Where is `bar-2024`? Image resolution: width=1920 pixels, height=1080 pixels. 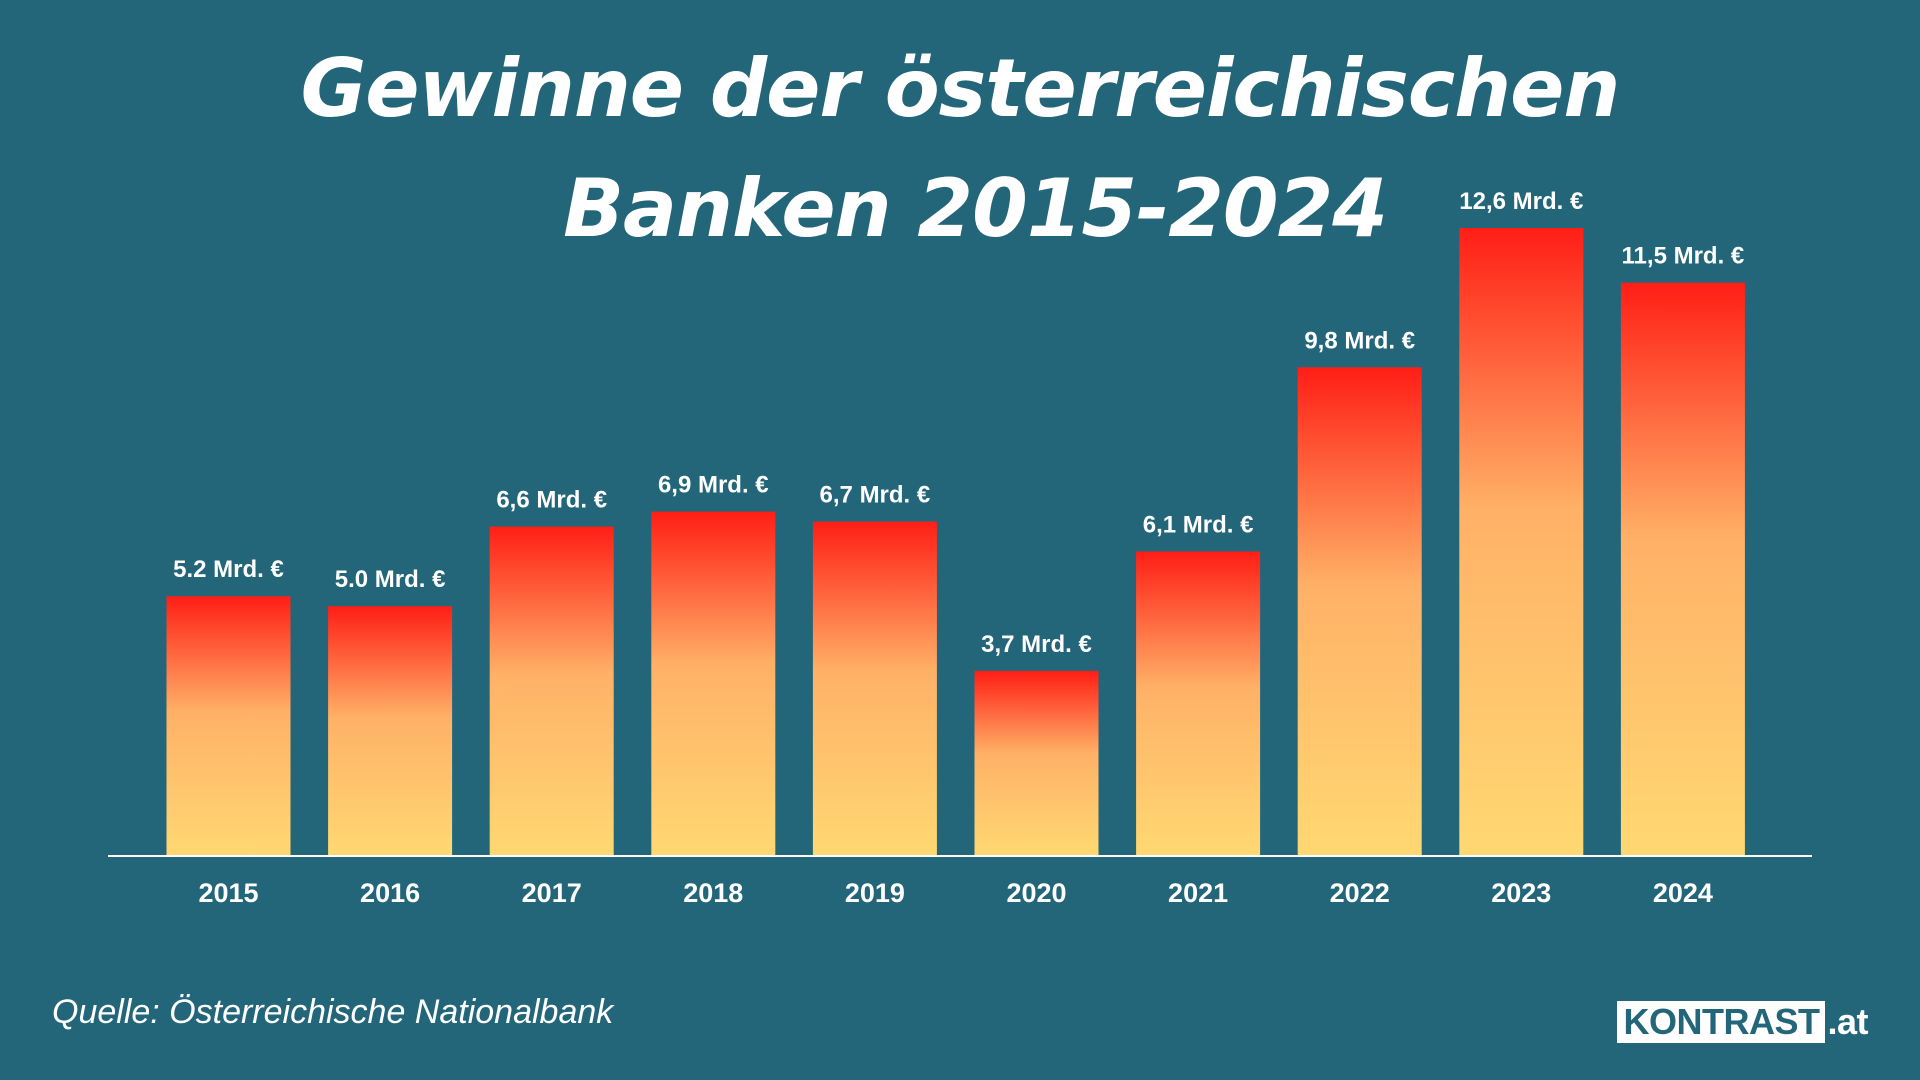 bar-2024 is located at coordinates (1682, 568).